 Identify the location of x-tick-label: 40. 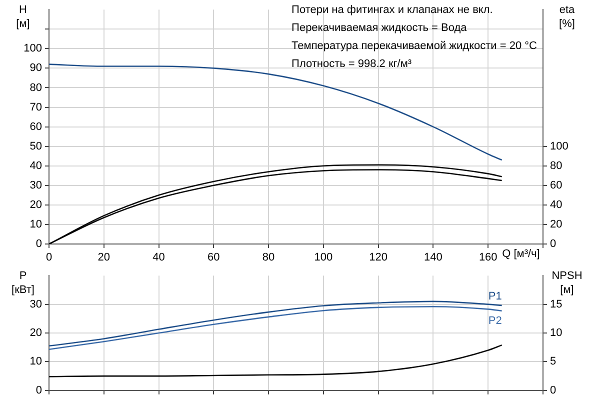
(158, 258).